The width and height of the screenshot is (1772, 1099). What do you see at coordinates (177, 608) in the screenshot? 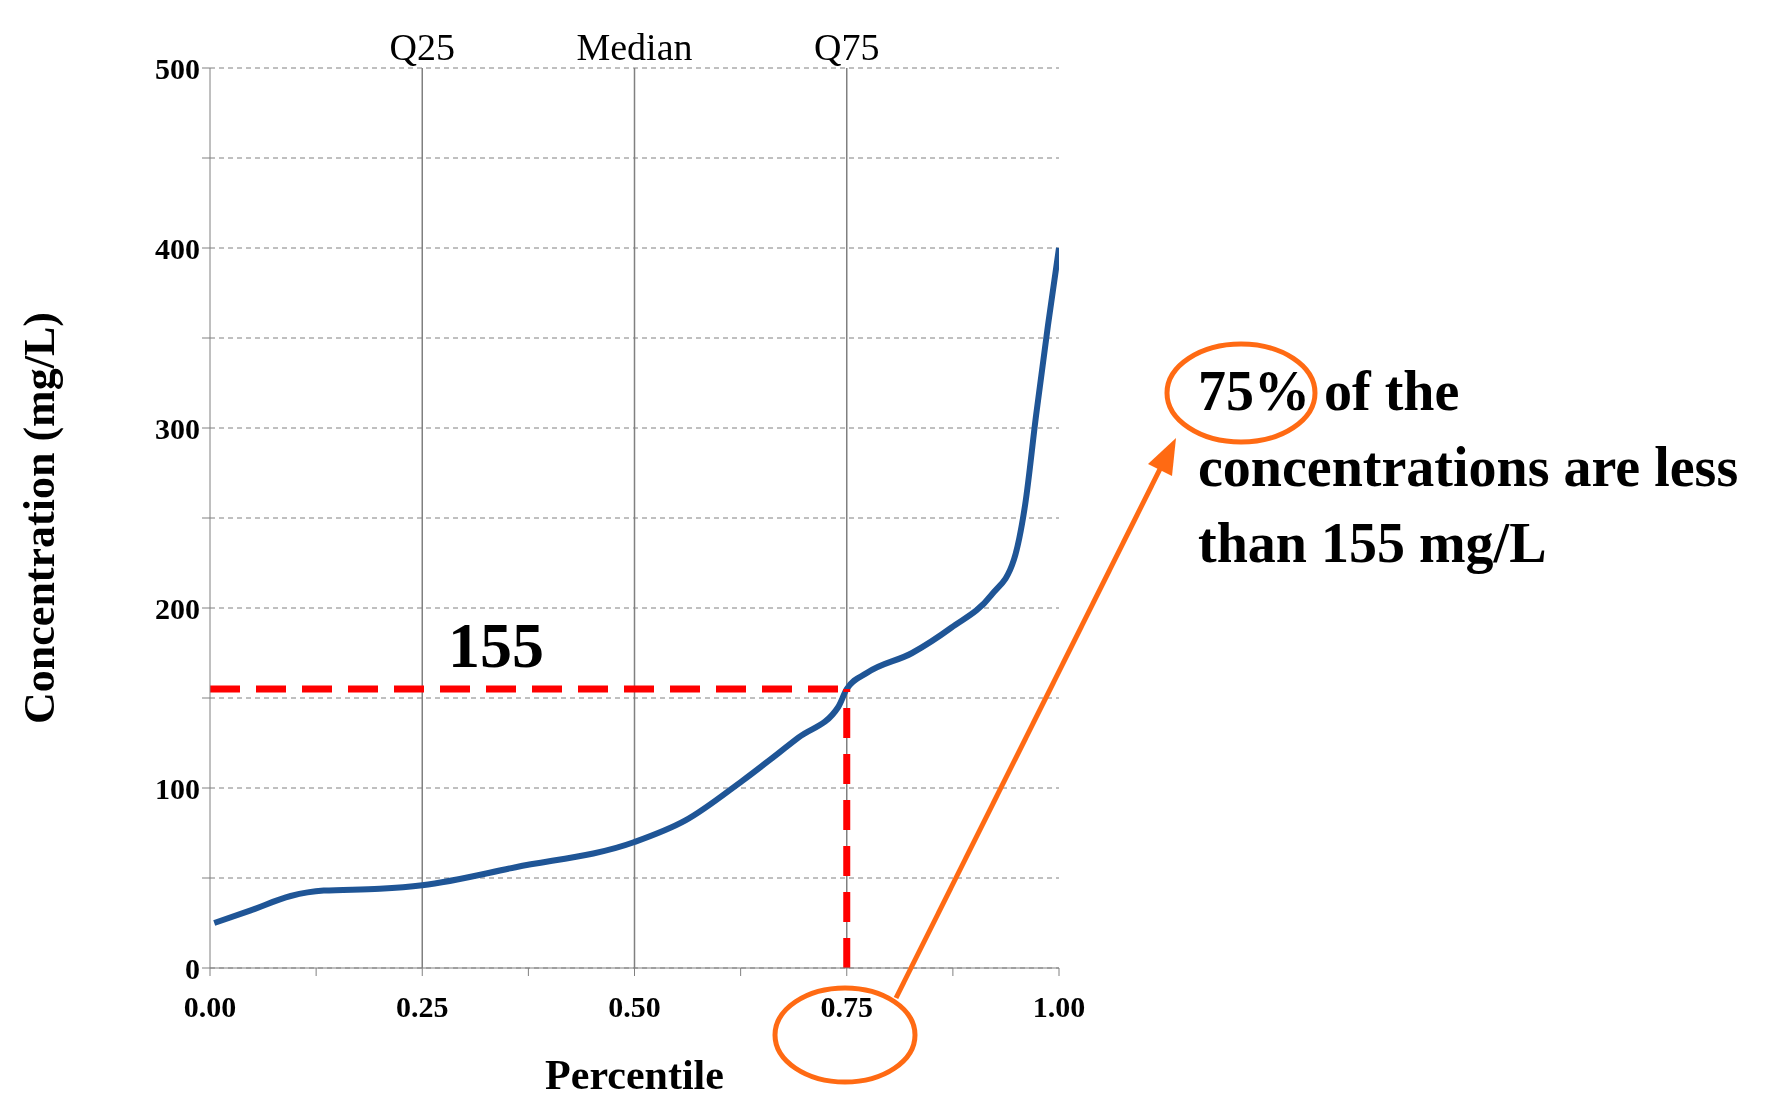
I see `y-tick-label: 200` at bounding box center [177, 608].